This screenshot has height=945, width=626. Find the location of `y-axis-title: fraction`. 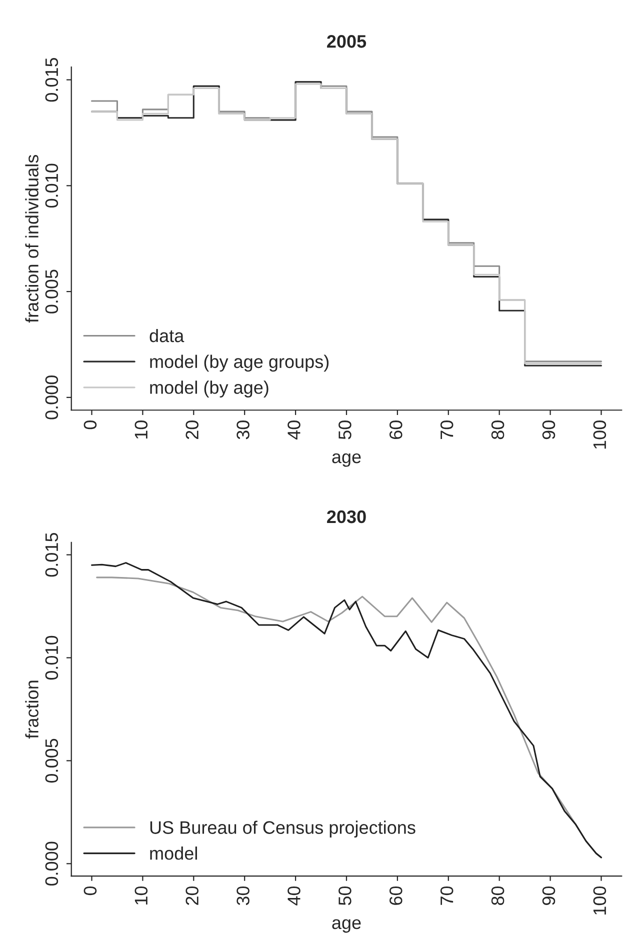

y-axis-title: fraction is located at coordinates (31, 709).